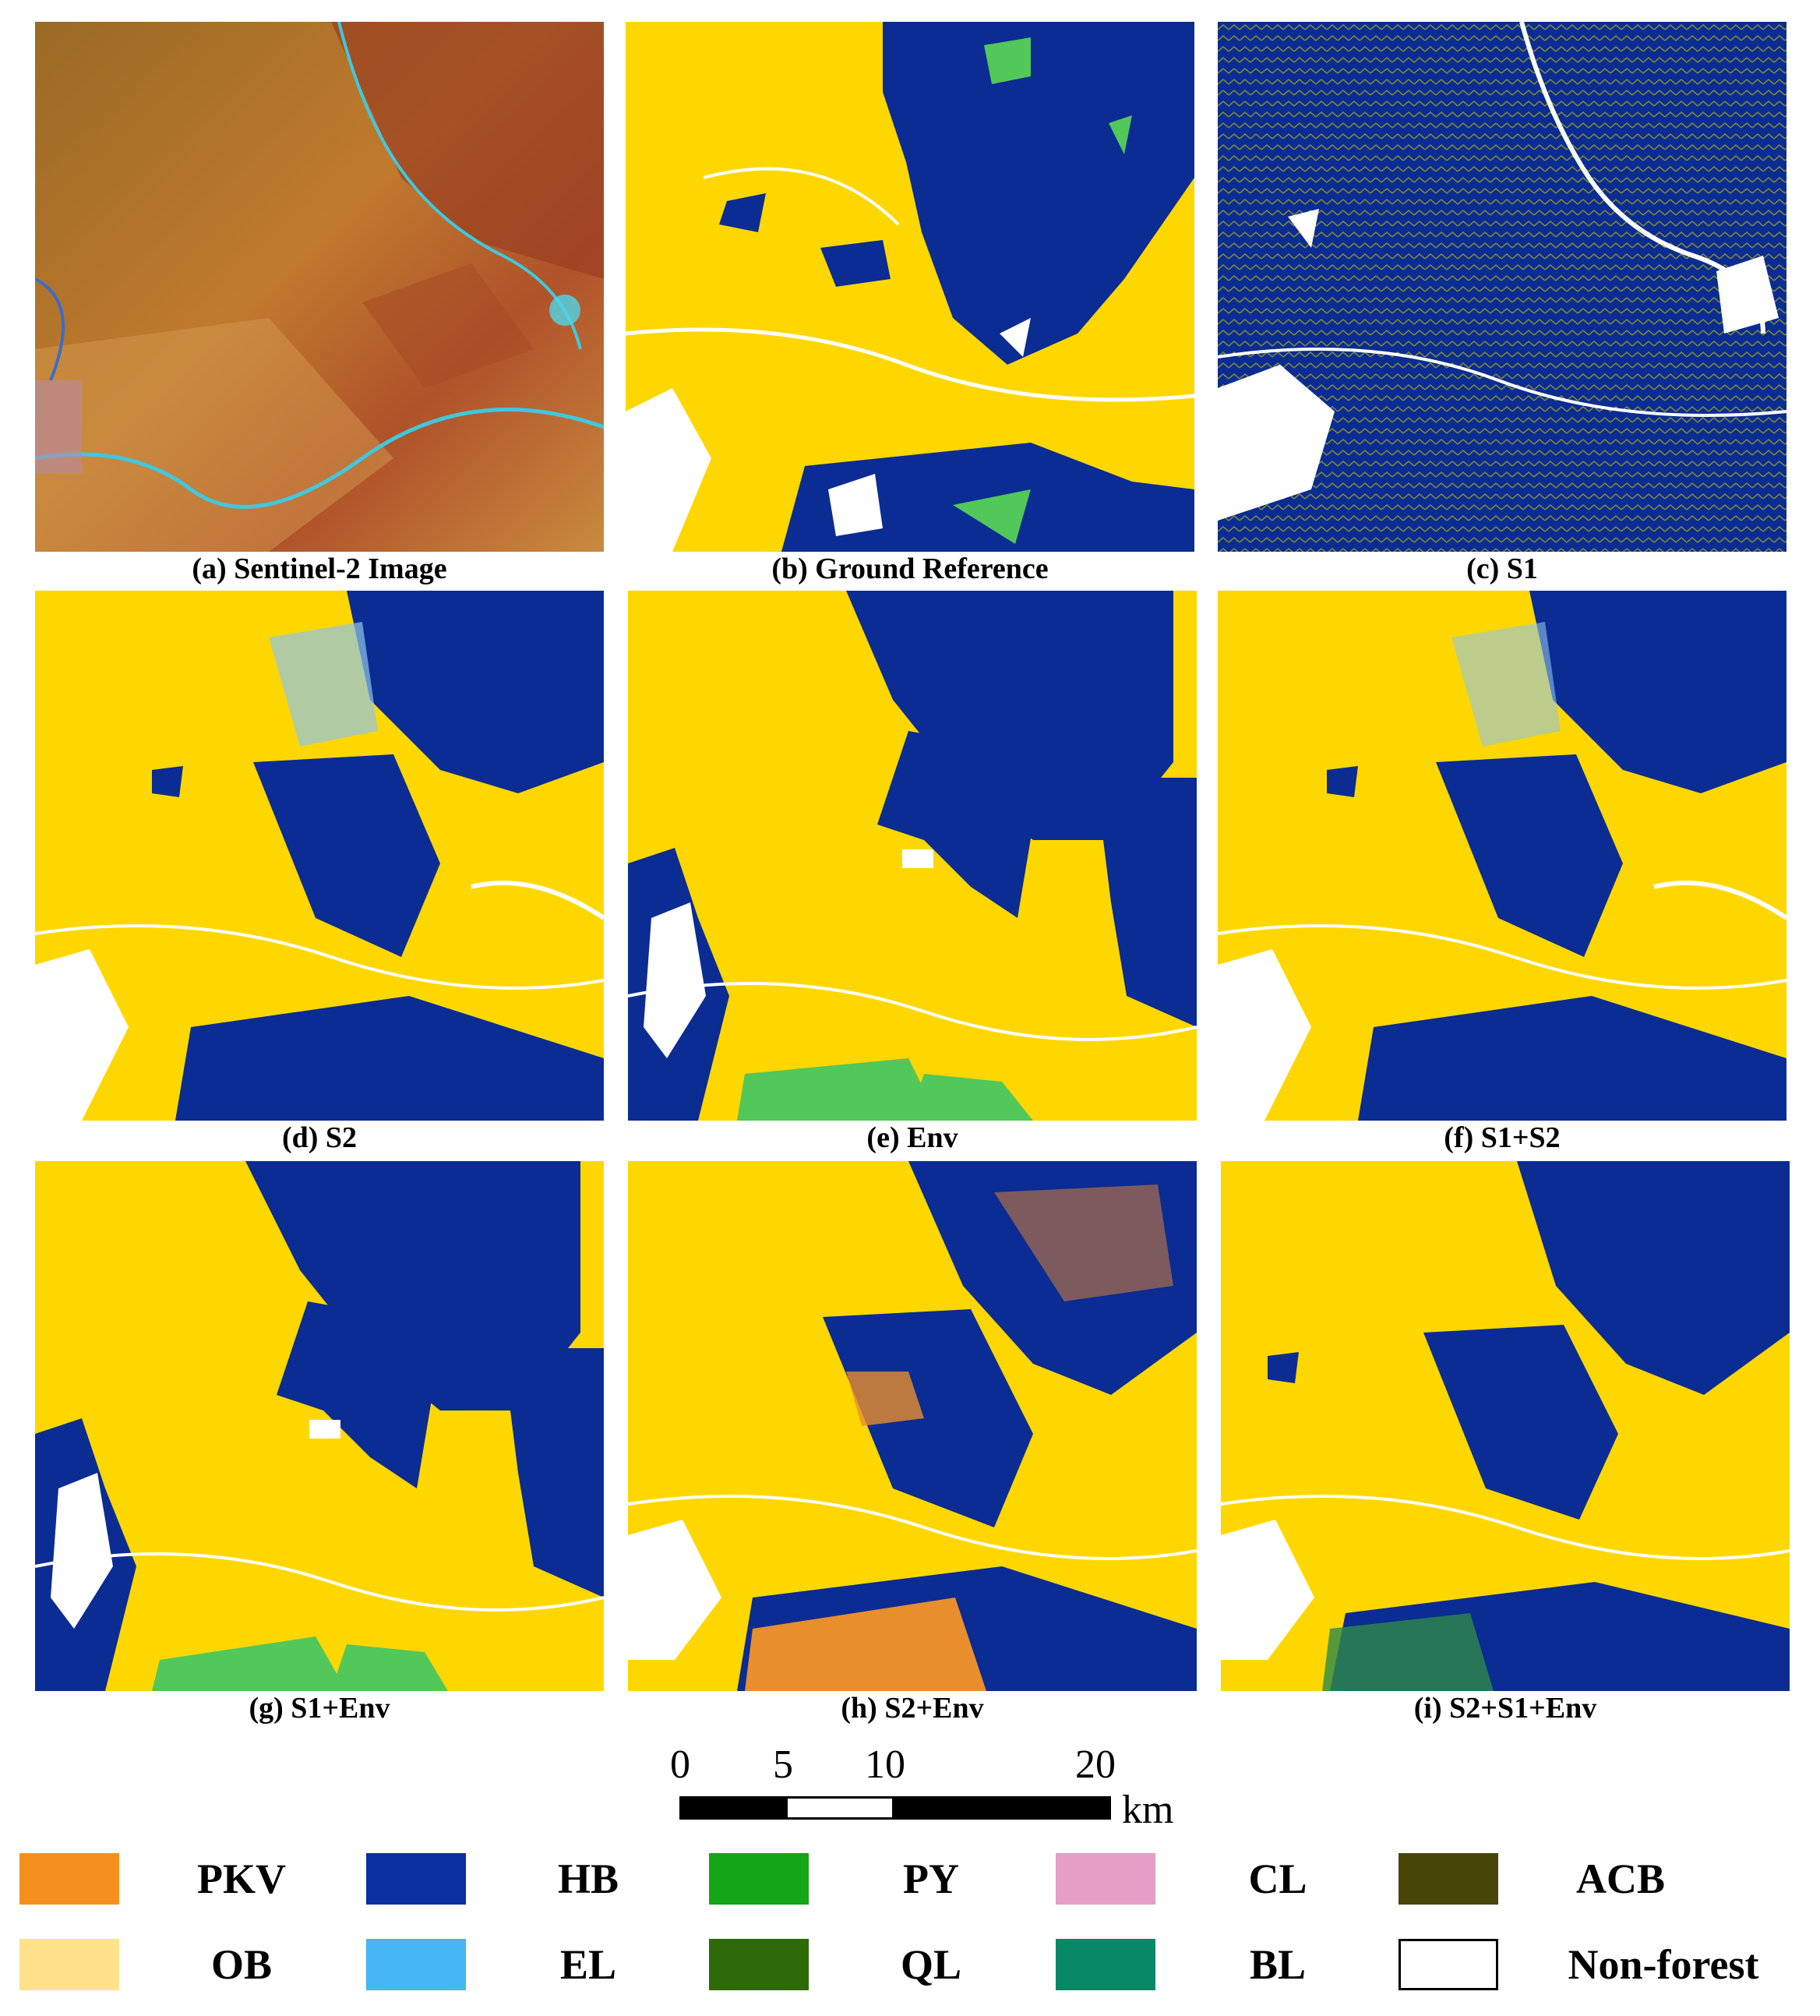  Describe the element at coordinates (1562, 1880) in the screenshot. I see `legend-item: ACB` at that location.